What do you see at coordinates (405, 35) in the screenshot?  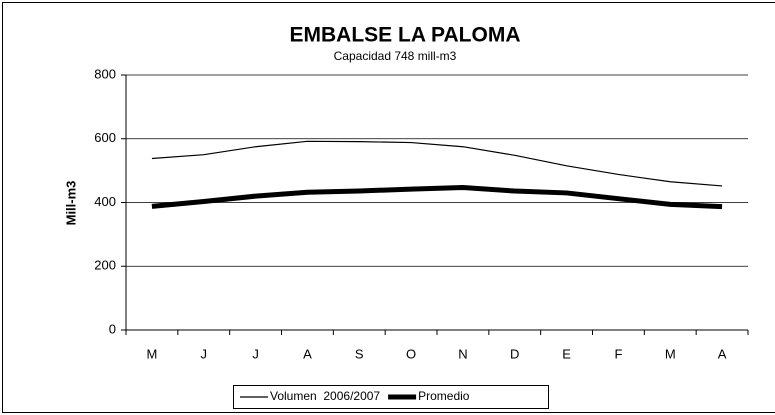 I see `chart-title: EMBALSE LA PALOMA` at bounding box center [405, 35].